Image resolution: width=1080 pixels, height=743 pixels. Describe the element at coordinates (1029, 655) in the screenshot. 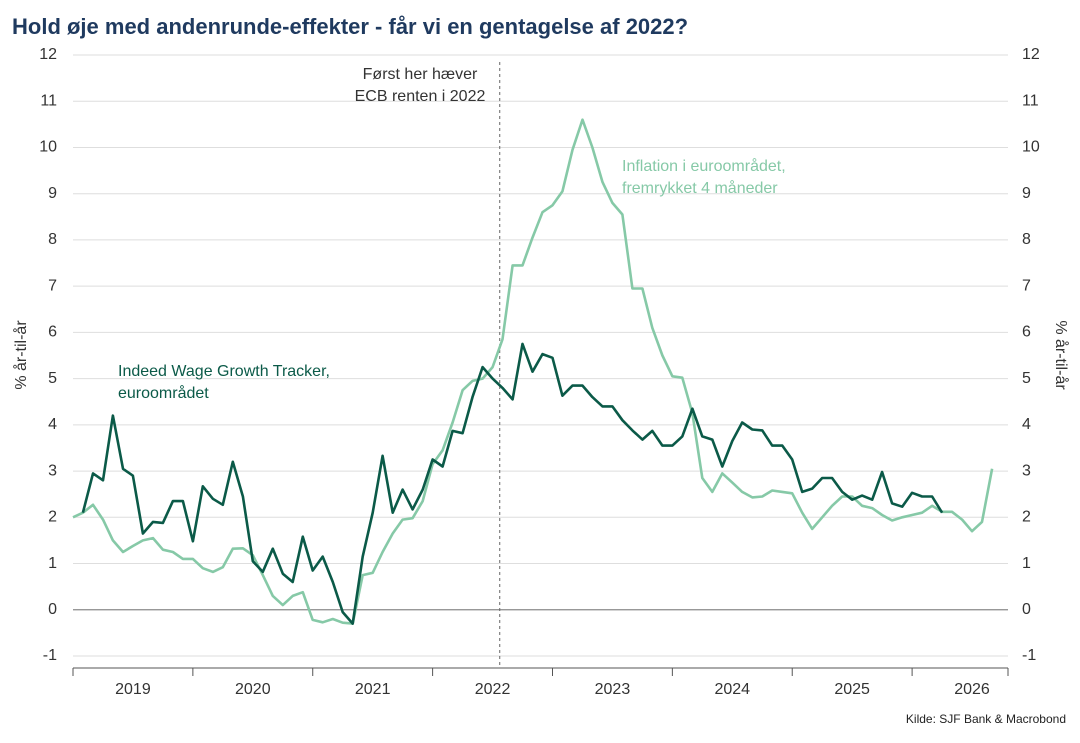

I see `y2-tick-label: -1` at that location.